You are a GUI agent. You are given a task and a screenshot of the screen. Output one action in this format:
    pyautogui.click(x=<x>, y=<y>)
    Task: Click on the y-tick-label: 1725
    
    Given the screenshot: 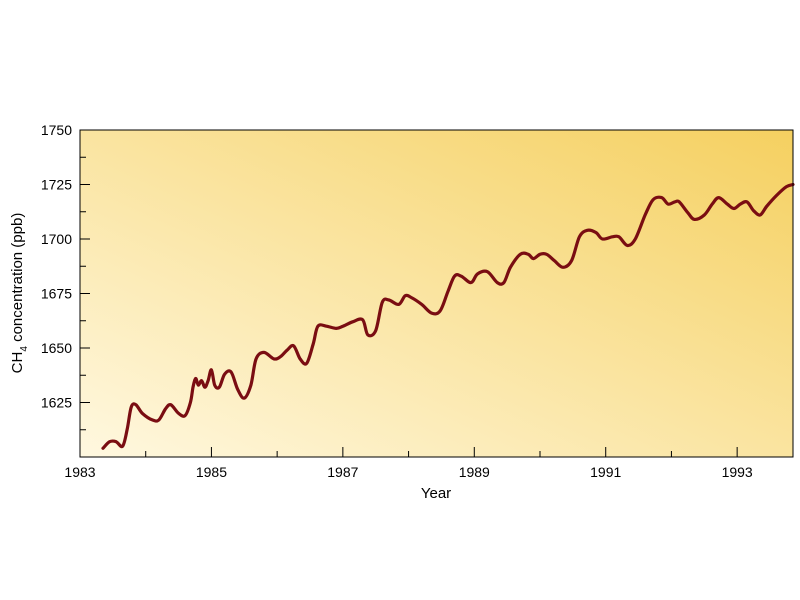 What is the action you would take?
    pyautogui.click(x=56, y=185)
    